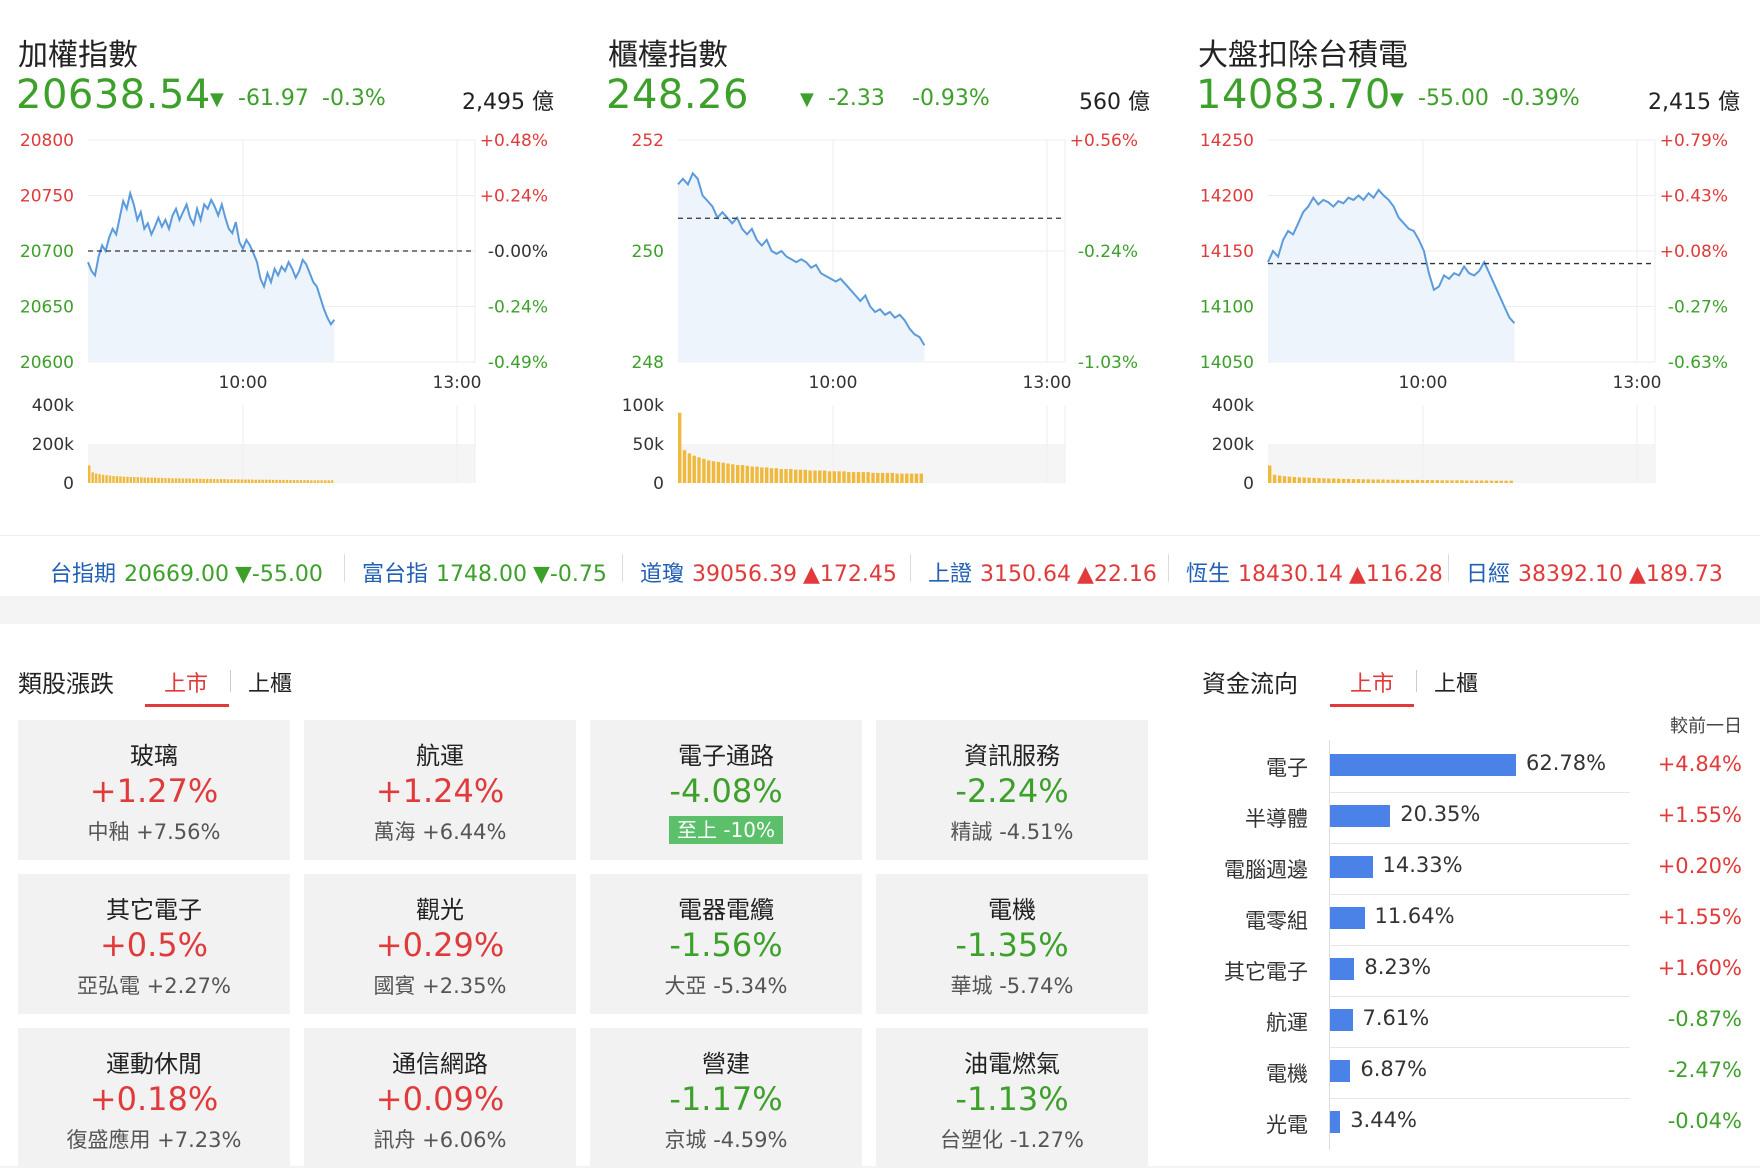 The height and width of the screenshot is (1168, 1760). Describe the element at coordinates (1699, 764) in the screenshot. I see `ff-change: +4.84%` at that location.